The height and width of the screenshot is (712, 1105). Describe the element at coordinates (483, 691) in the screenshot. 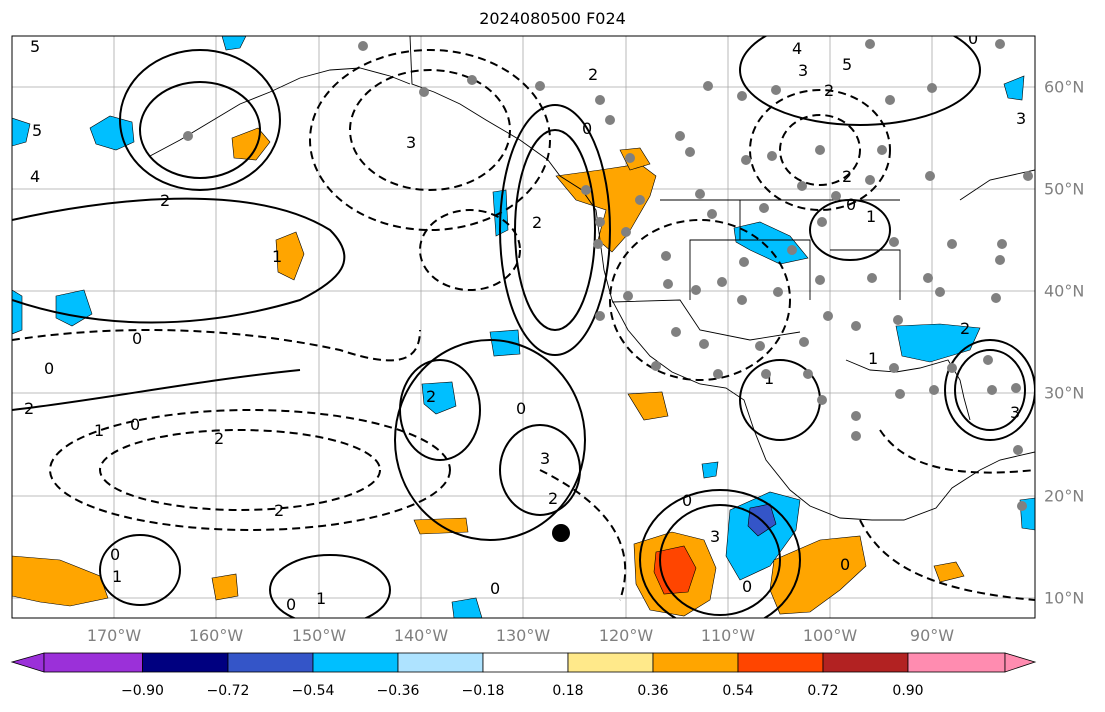

I see `colorbar-tick-label: −0.18` at that location.